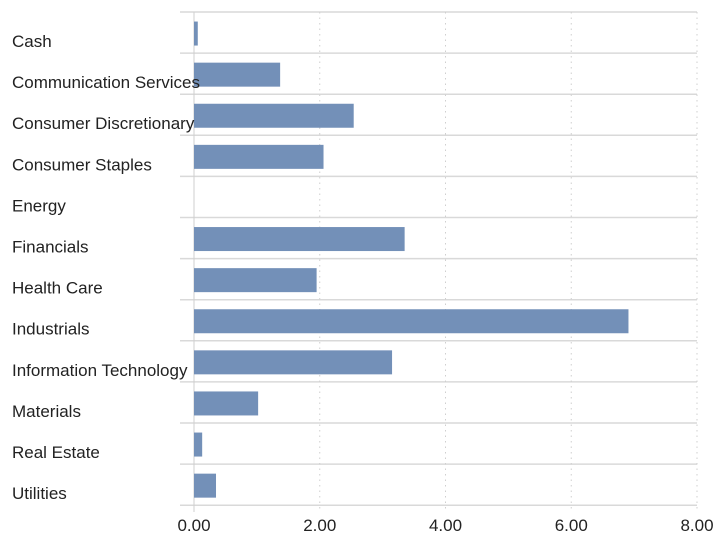 This screenshot has height=537, width=713. What do you see at coordinates (50, 329) in the screenshot?
I see `category-label: Industrials` at bounding box center [50, 329].